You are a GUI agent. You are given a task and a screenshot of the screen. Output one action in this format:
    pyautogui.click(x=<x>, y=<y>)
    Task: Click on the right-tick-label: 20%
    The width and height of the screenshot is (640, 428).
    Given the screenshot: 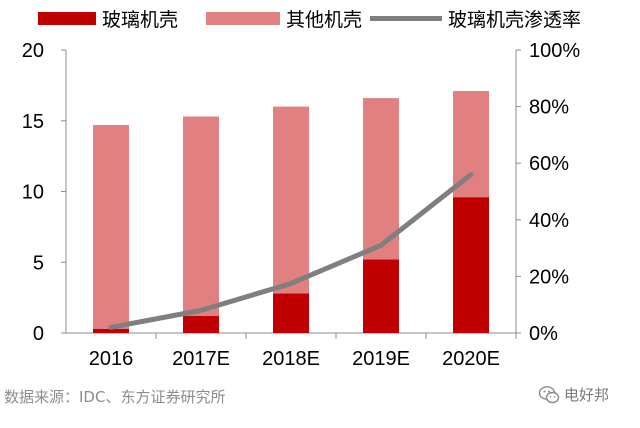 What is the action you would take?
    pyautogui.click(x=549, y=277)
    